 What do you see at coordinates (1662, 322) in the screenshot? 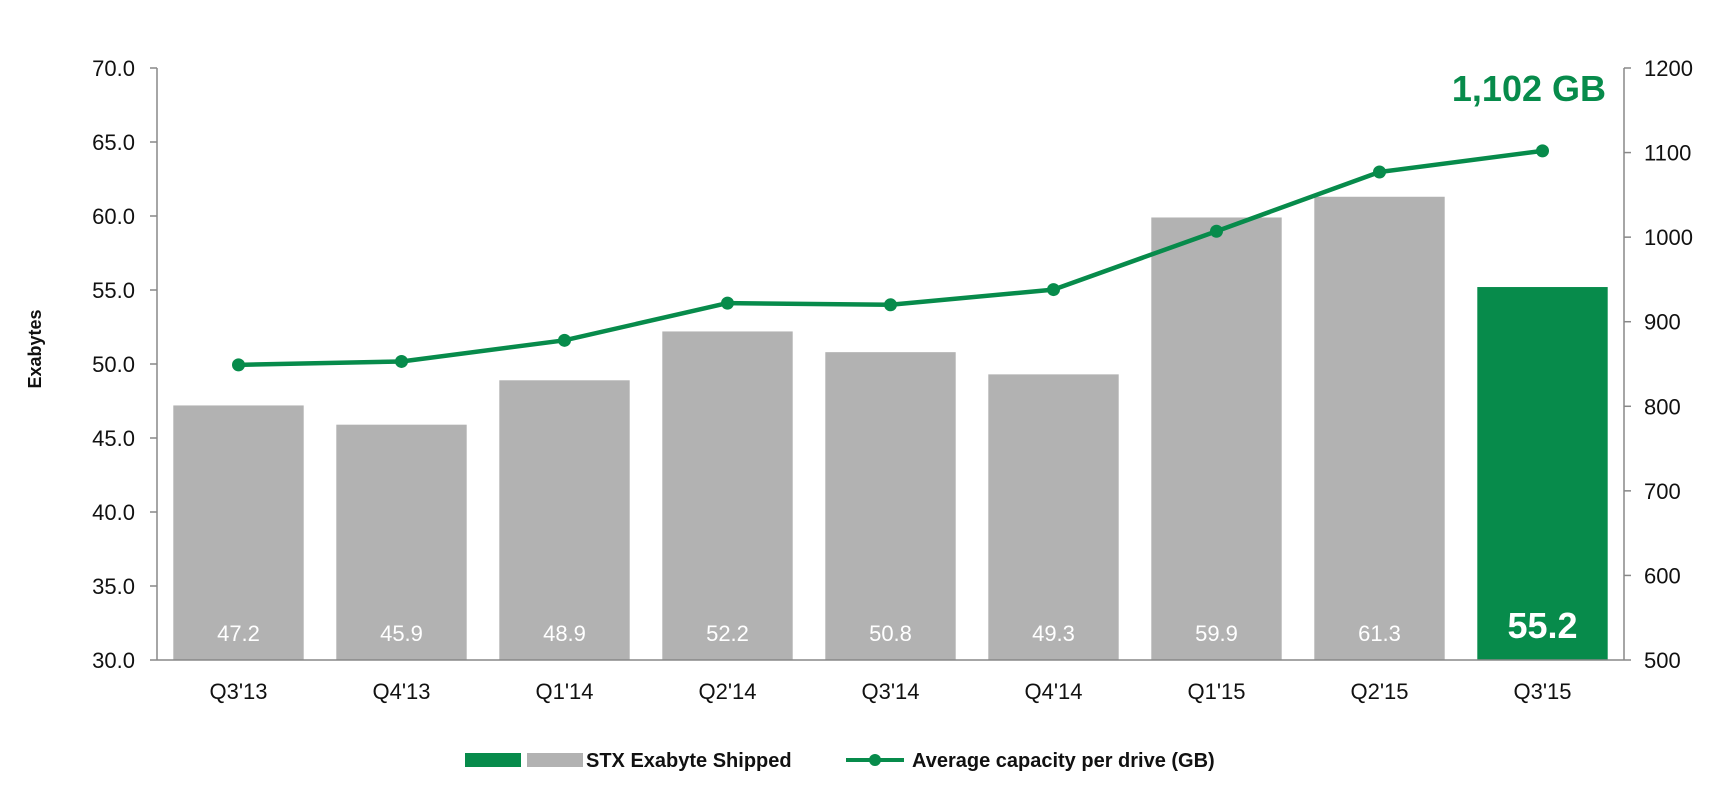
I see `right-tick-4: 900` at bounding box center [1662, 322].